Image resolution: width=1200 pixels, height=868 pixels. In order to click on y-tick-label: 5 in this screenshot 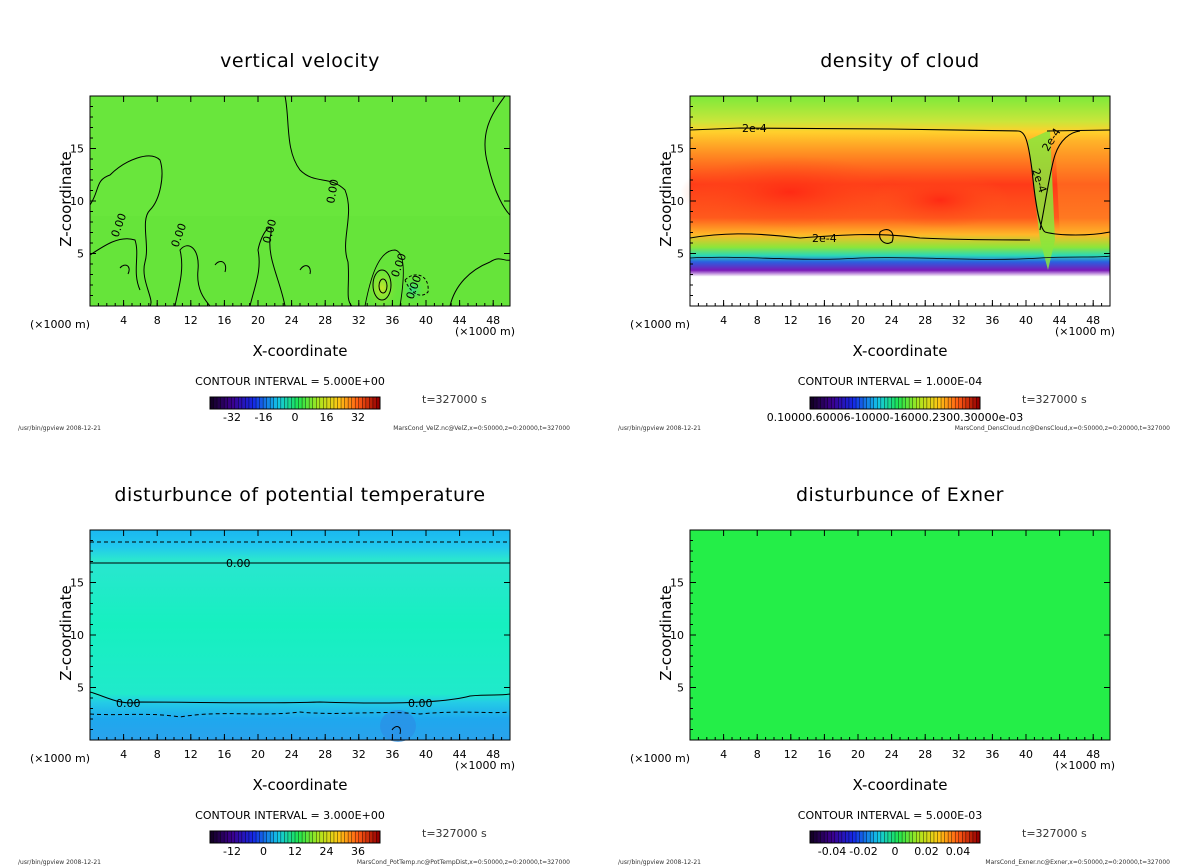, I will do `click(680, 688)`.